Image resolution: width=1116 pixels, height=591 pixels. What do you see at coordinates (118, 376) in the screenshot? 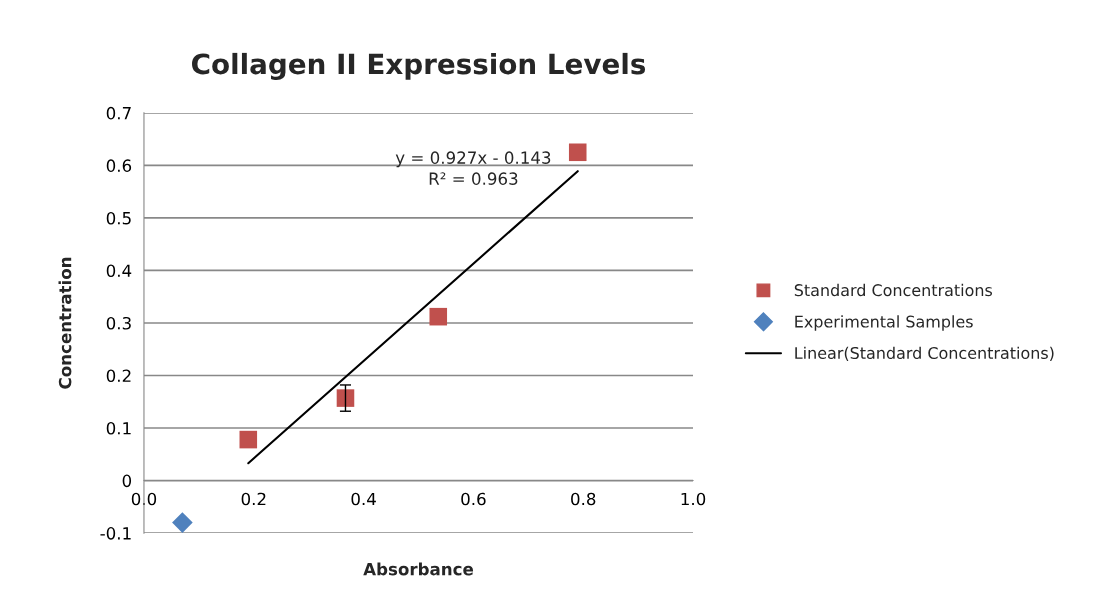
I see `y-tick-label: 0.2` at bounding box center [118, 376].